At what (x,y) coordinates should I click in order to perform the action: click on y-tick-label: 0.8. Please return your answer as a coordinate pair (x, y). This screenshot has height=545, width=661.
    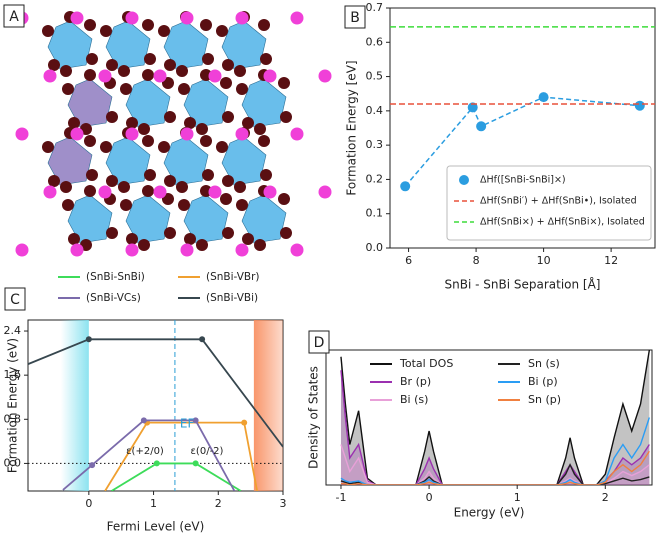
    Looking at the image, I should click on (13, 418).